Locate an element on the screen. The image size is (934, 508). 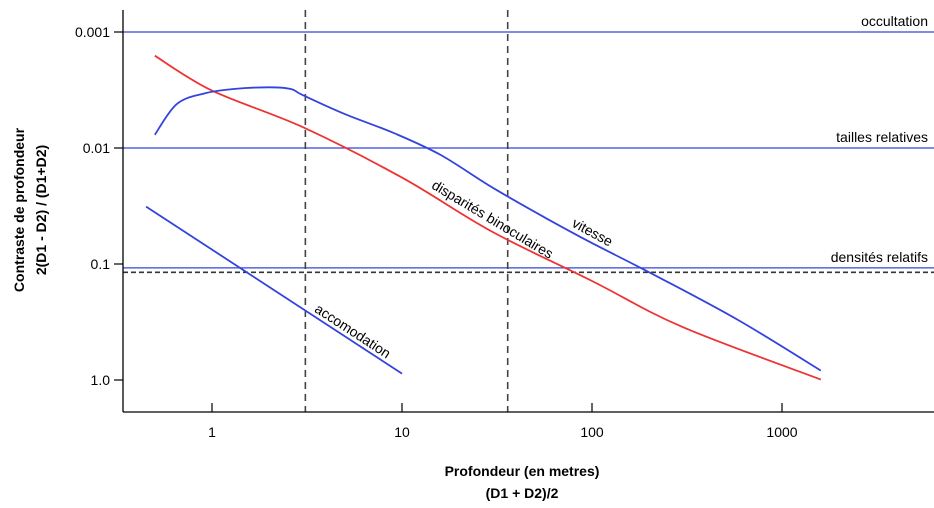
series-label-disparites-binoculaires: disparités binoculaires is located at coordinates (492, 219).